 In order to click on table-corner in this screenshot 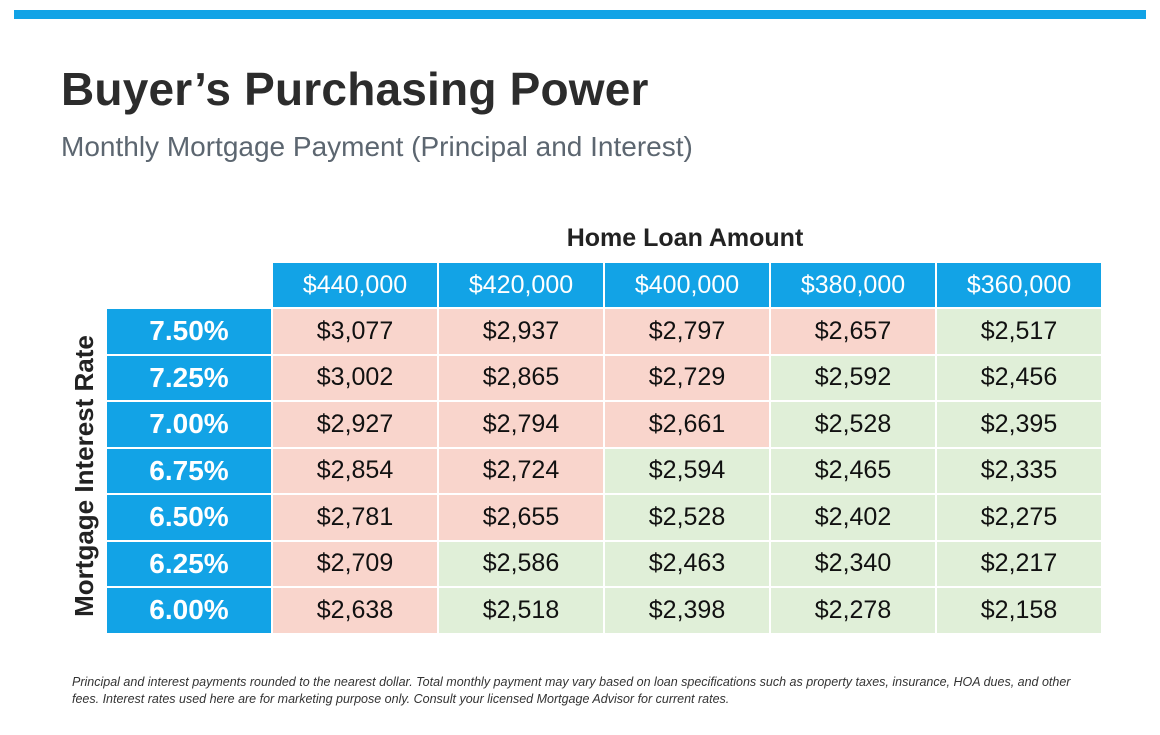, I will do `click(189, 285)`.